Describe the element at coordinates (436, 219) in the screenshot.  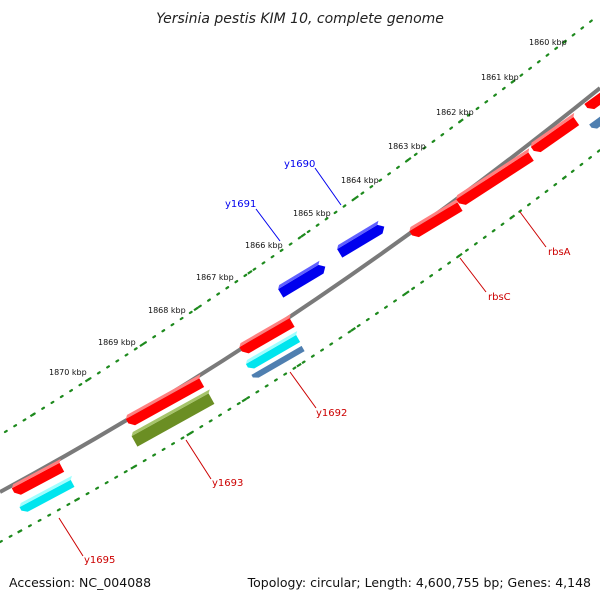
I see `gene-rbsC` at that location.